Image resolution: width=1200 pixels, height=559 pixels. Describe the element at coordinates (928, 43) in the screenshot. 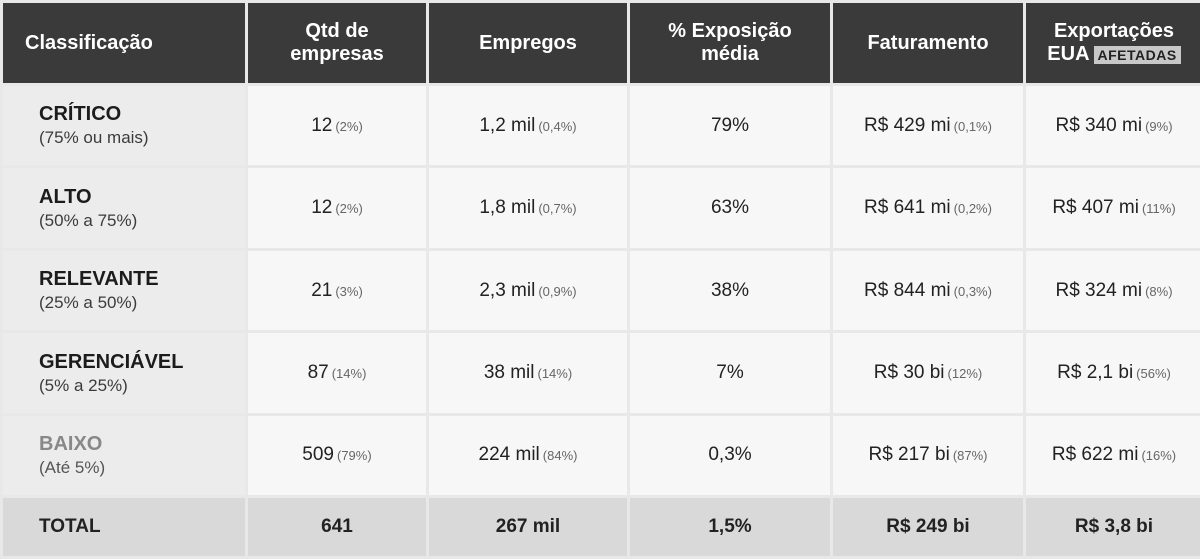

I see `header-faturamento: Faturamento` at that location.